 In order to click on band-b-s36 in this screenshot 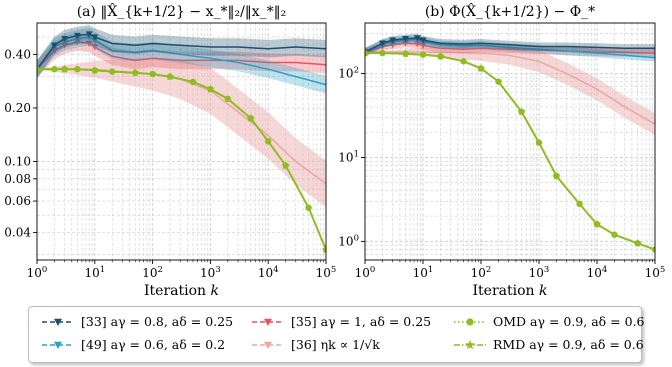, I will do `click(510, 90)`.